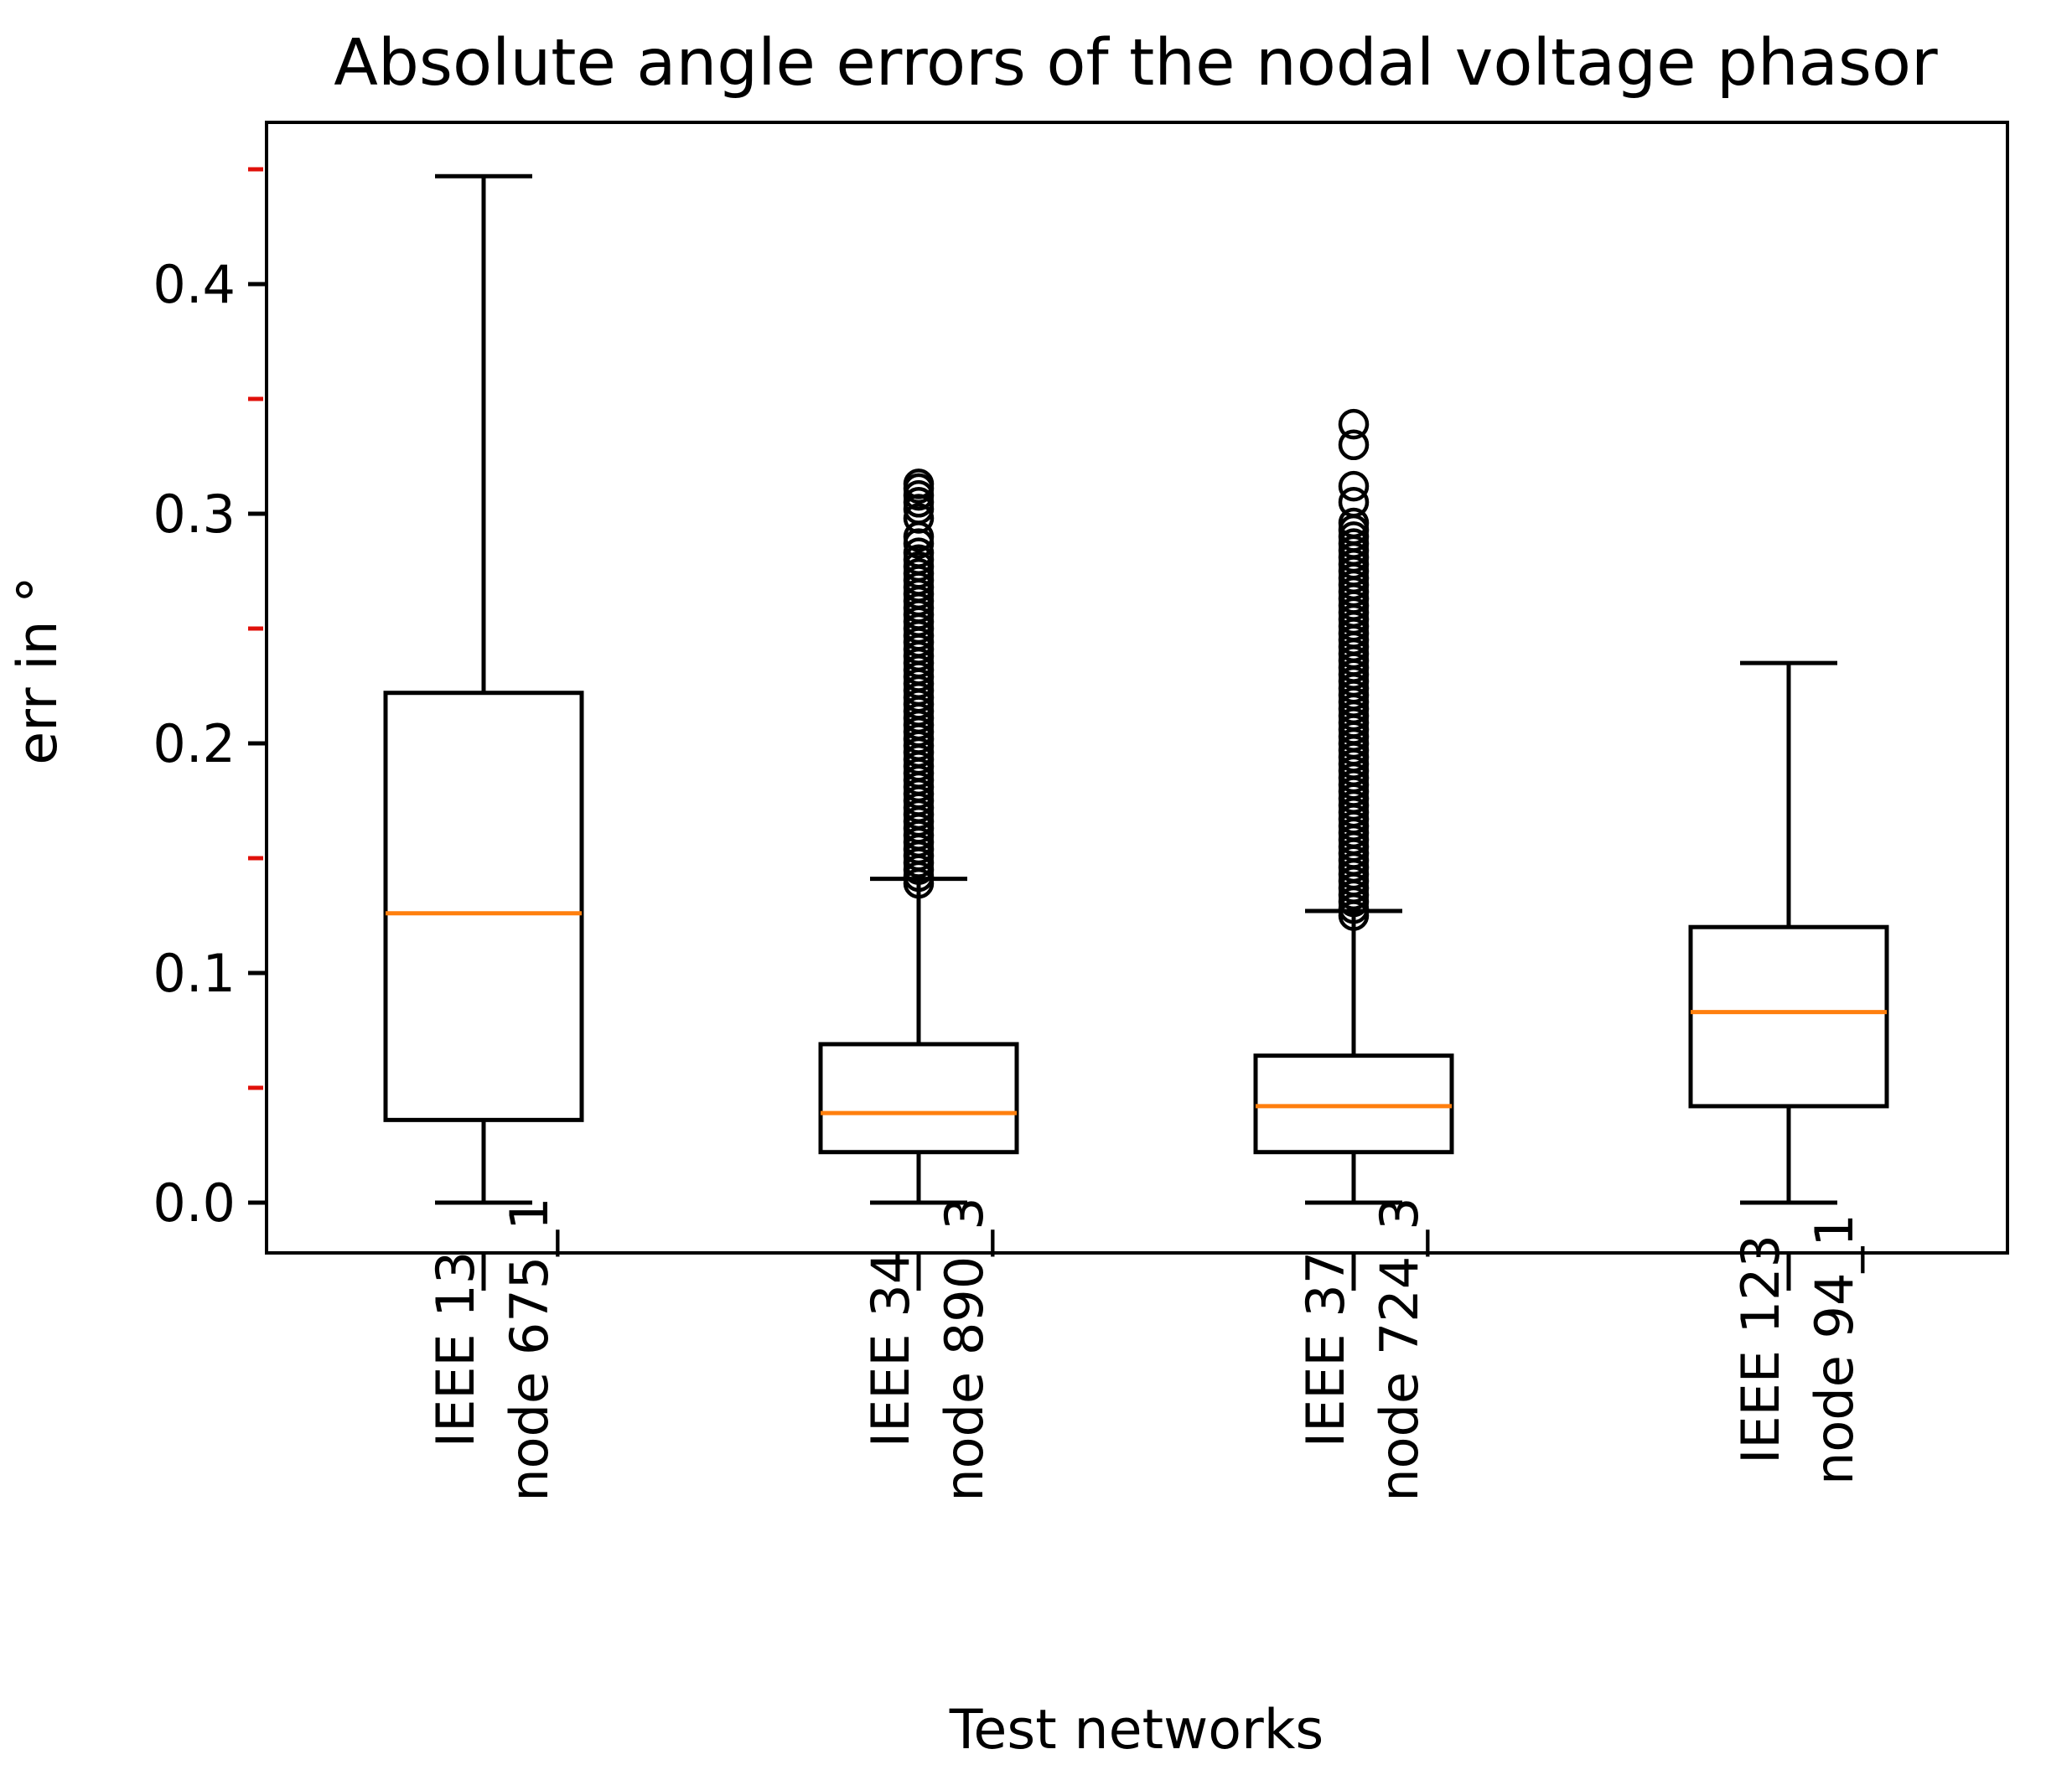 Image resolution: width=2072 pixels, height=1770 pixels. I want to click on y-tick-label-3: 0.3, so click(195, 514).